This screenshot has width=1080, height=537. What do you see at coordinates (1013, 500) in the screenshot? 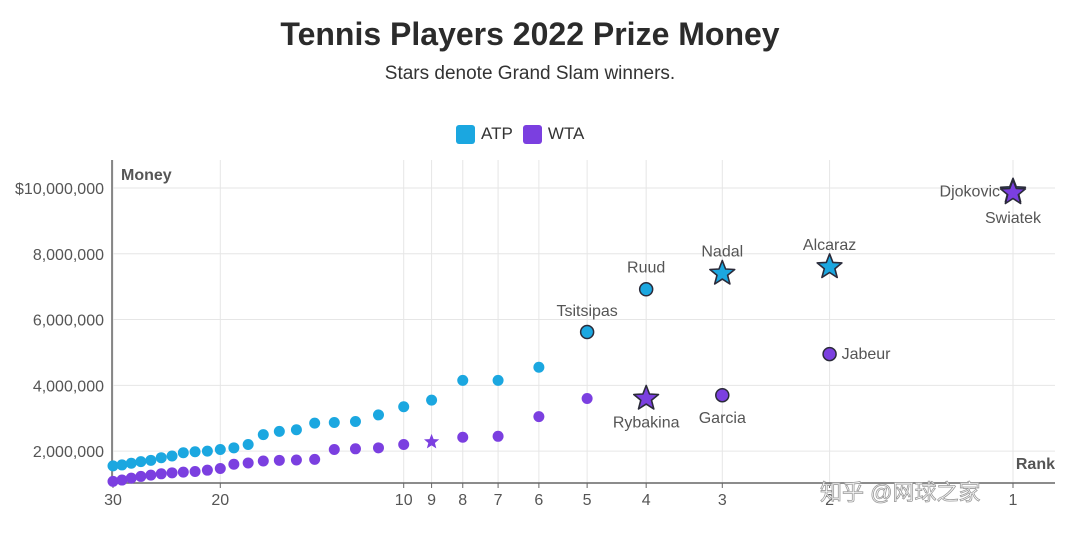
I see `x-tick-label: 1` at bounding box center [1013, 500].